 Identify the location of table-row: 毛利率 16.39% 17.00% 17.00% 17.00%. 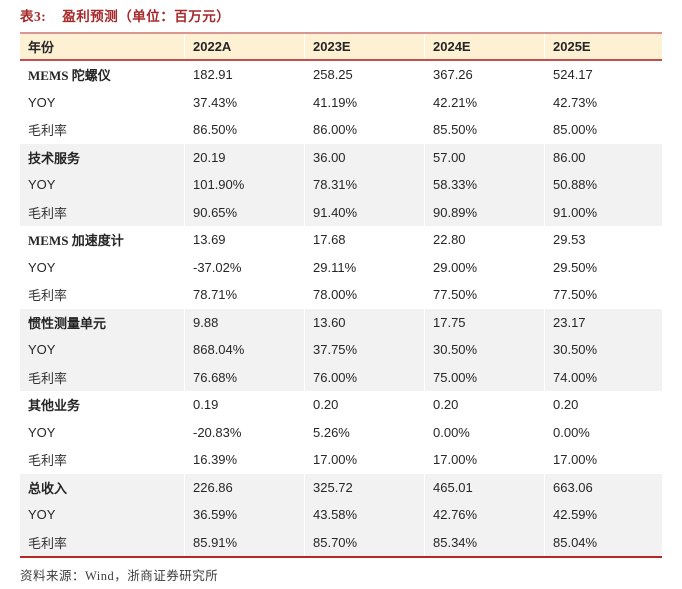
(341, 460).